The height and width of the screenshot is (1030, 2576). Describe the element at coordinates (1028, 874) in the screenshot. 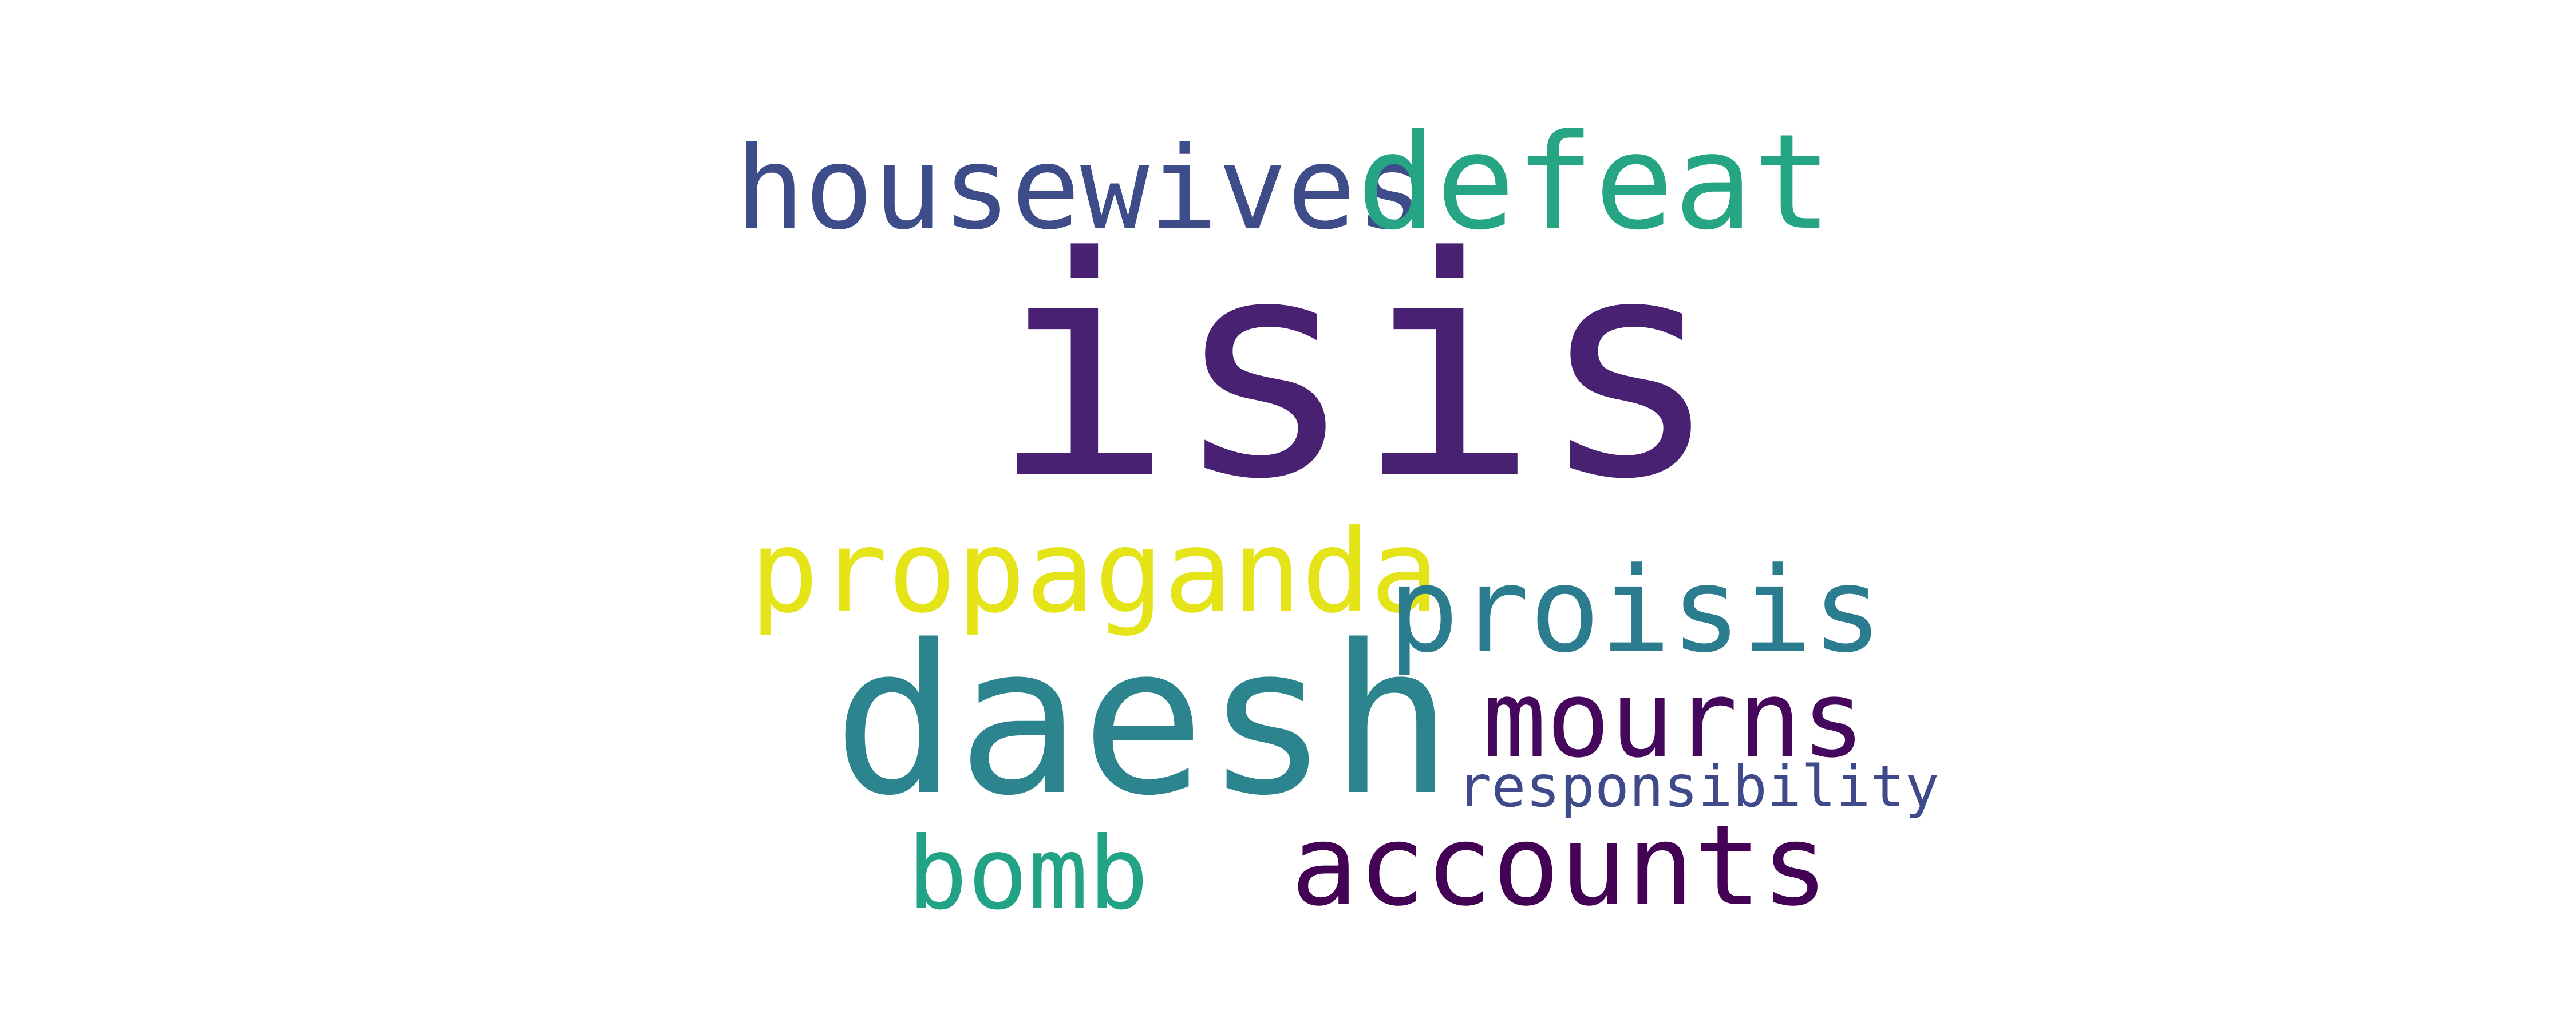

I see `word-bomb: bomb` at that location.